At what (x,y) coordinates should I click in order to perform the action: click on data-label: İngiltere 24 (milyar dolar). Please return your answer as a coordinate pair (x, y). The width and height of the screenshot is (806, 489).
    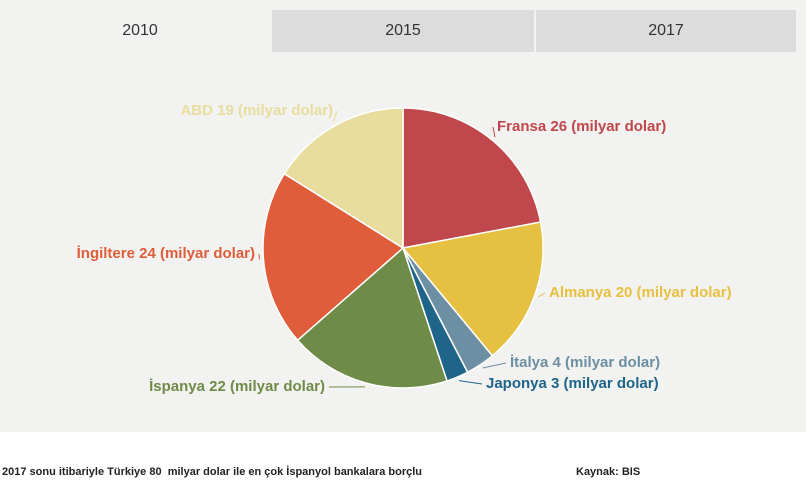
    Looking at the image, I should click on (166, 253).